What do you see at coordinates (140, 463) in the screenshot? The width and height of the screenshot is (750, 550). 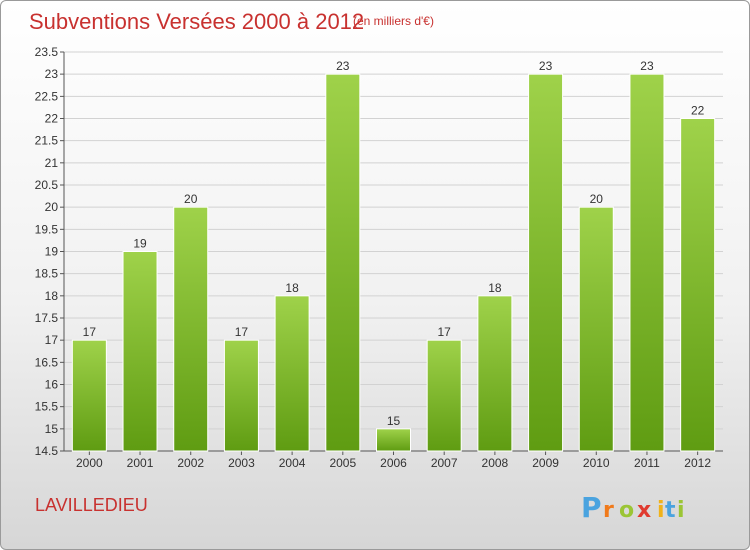 I see `x-tick-label: 2001` at bounding box center [140, 463].